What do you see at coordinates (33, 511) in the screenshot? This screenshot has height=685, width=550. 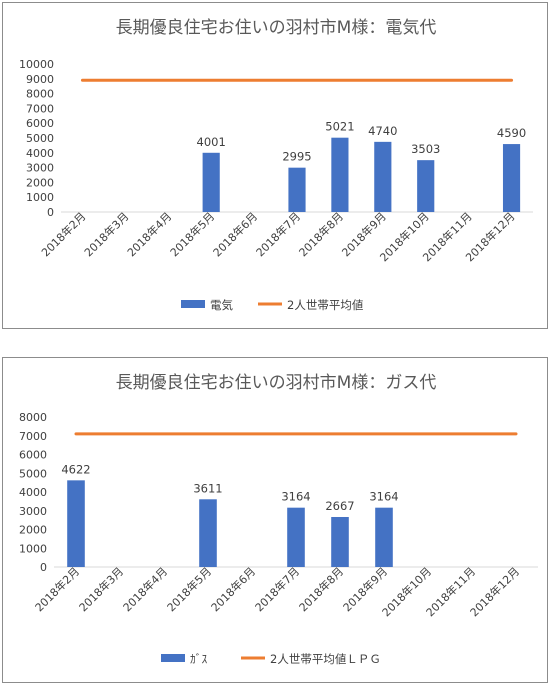 I see `gas-y-tick-label: 3000` at bounding box center [33, 511].